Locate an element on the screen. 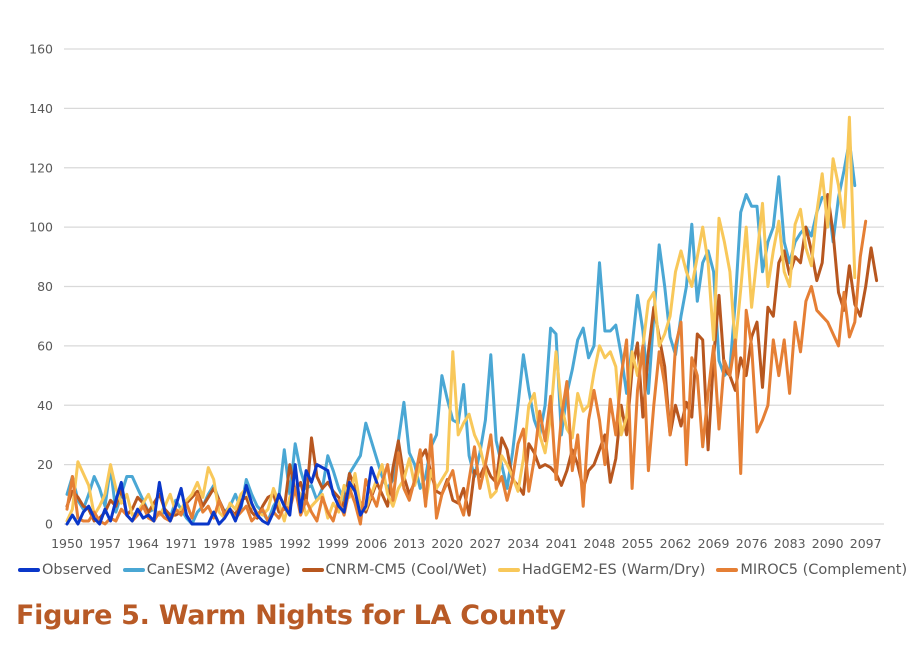 Image resolution: width=914 pixels, height=656 pixels. x-tick-label: 2006 is located at coordinates (371, 543).